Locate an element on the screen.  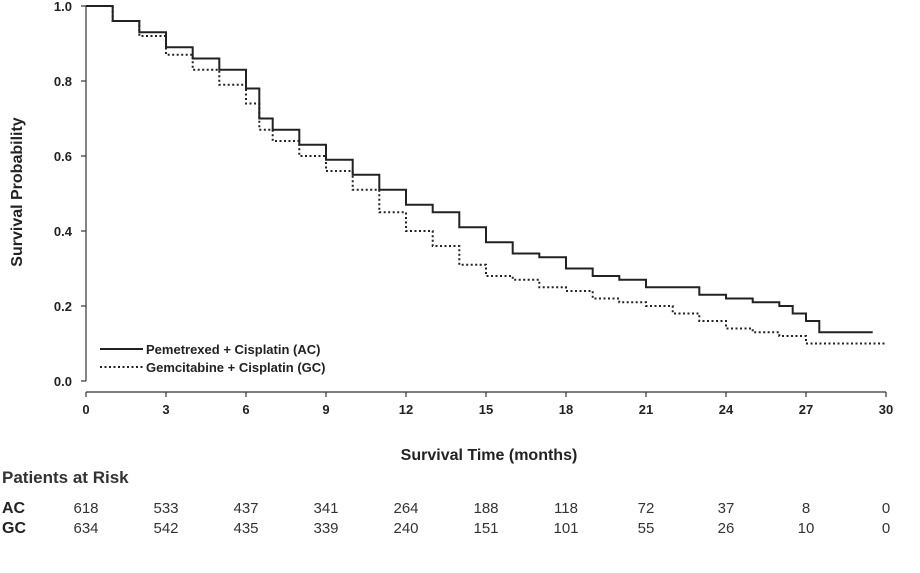
risk-cell: 341 is located at coordinates (326, 508).